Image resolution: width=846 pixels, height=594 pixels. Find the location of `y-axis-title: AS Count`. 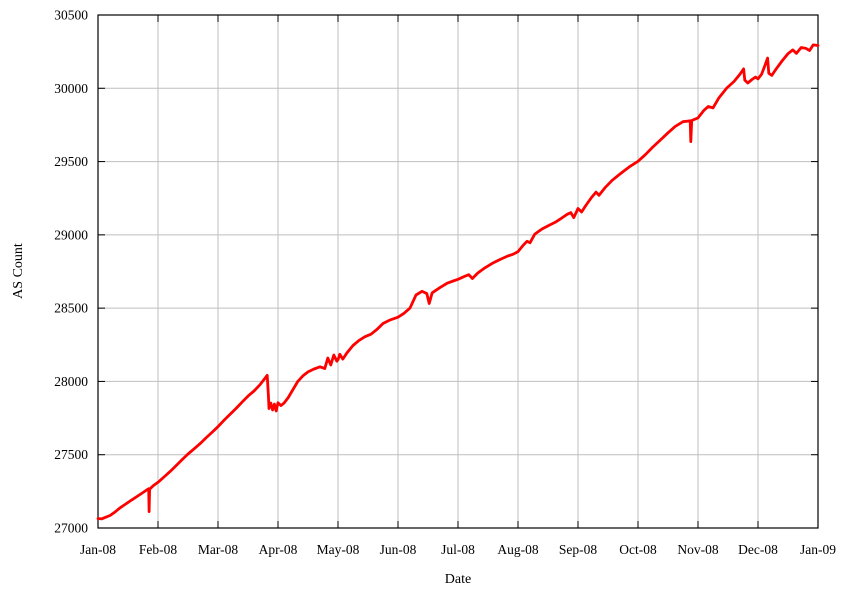

y-axis-title: AS Count is located at coordinates (18, 271).